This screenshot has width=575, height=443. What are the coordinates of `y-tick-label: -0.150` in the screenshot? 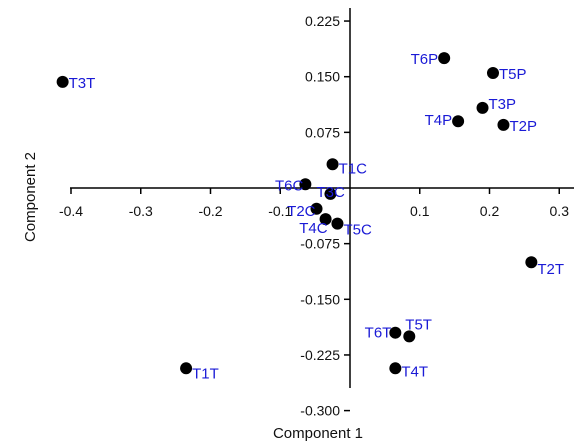 It's located at (320, 299).